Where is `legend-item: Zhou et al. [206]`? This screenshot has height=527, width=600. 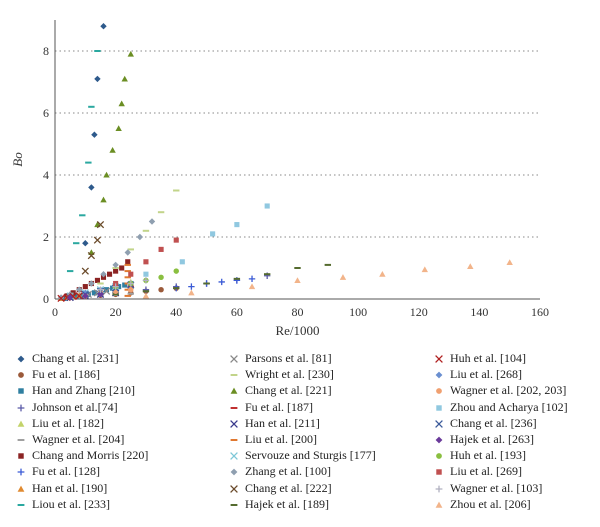
legend-item: Zhou et al. [206] is located at coordinates (500, 504).